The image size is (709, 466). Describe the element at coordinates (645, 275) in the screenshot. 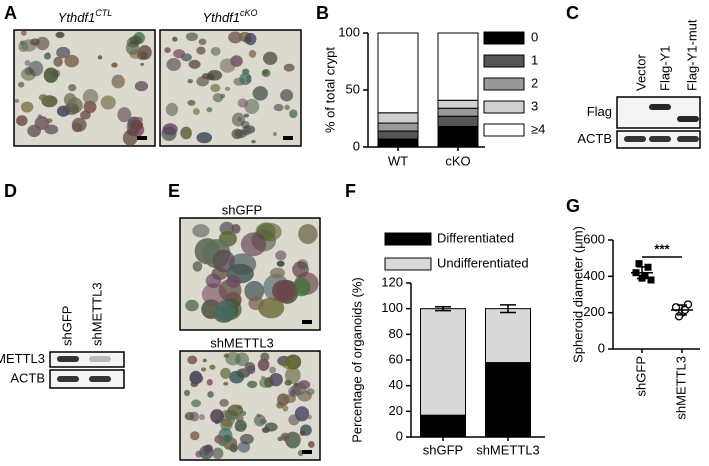

I see `point` at that location.